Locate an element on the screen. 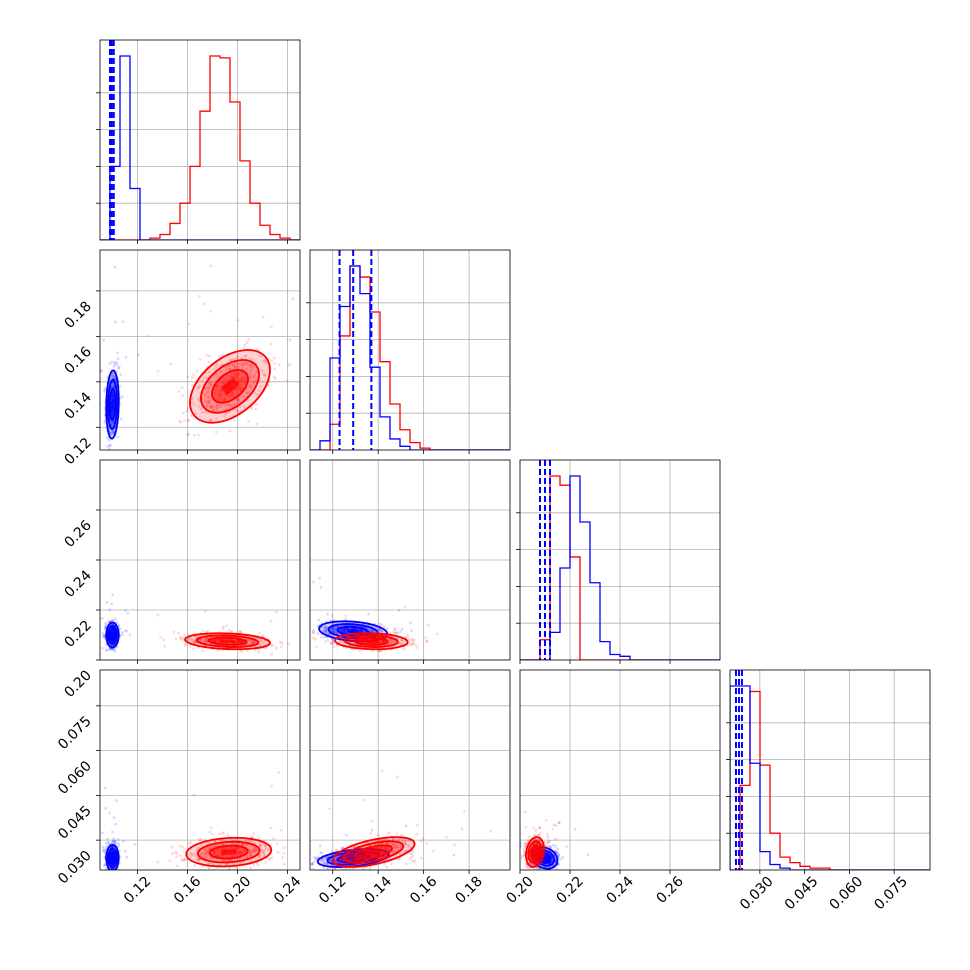  x-tick-label-1-2: 0.16 is located at coordinates (423, 889).